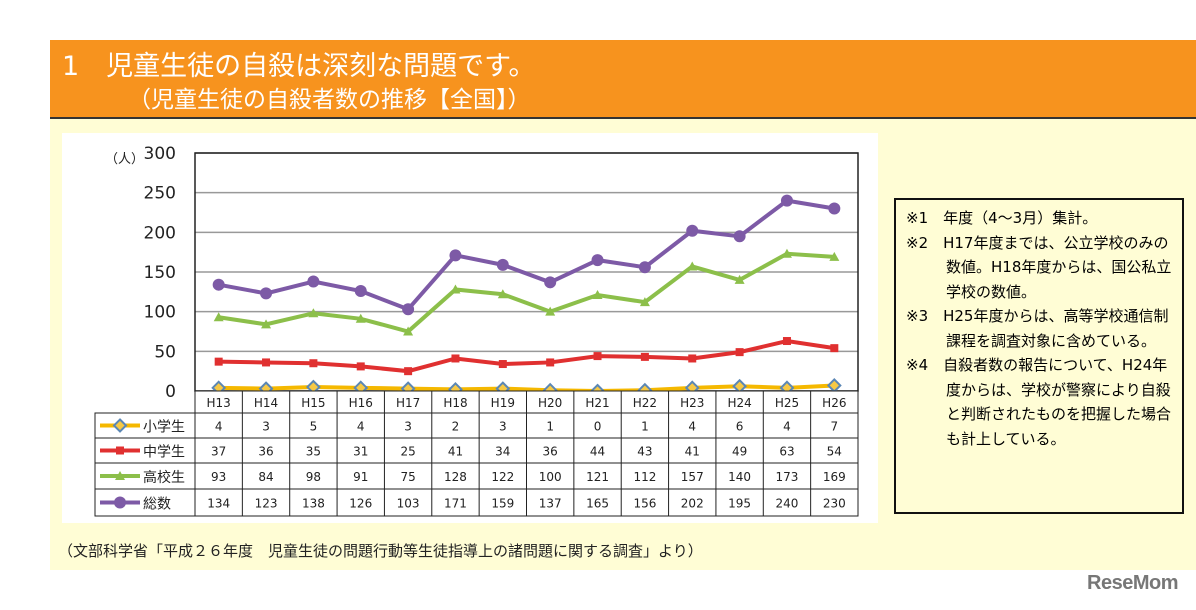  I want to click on x-tick-label: H25, so click(787, 403).